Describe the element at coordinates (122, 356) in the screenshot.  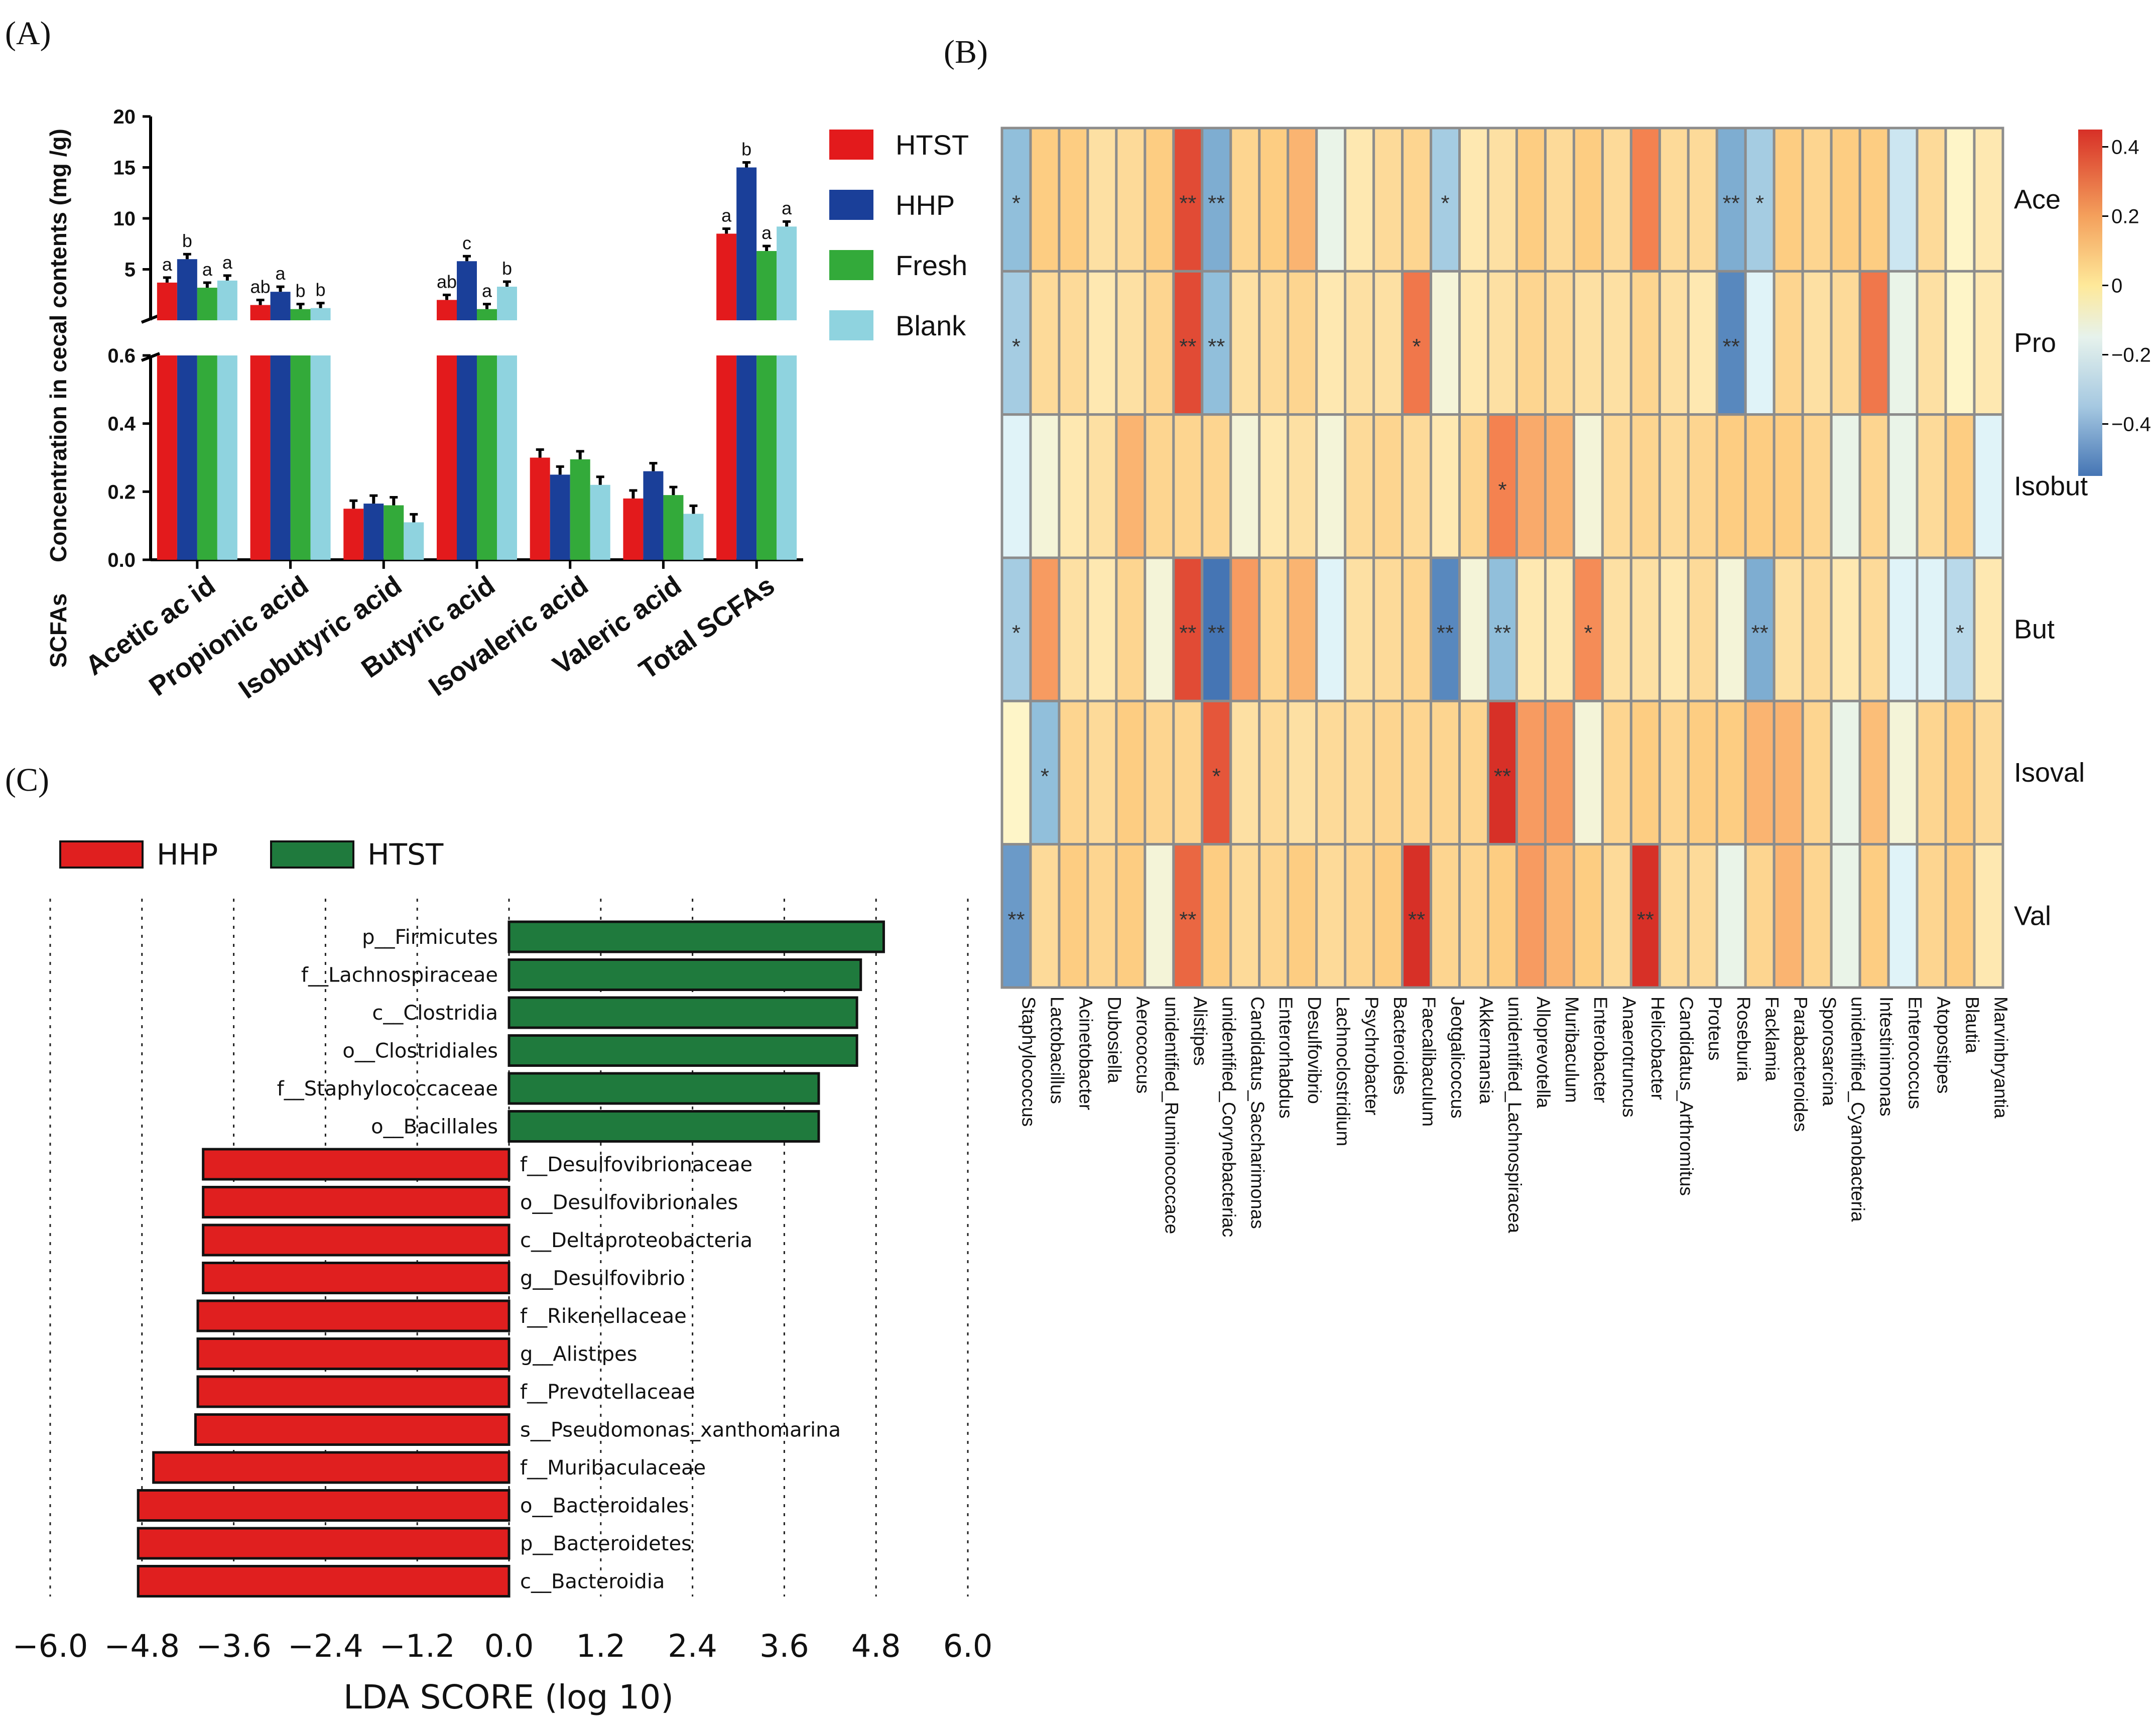
I see `a-ytick-label-lower: 0.6` at that location.